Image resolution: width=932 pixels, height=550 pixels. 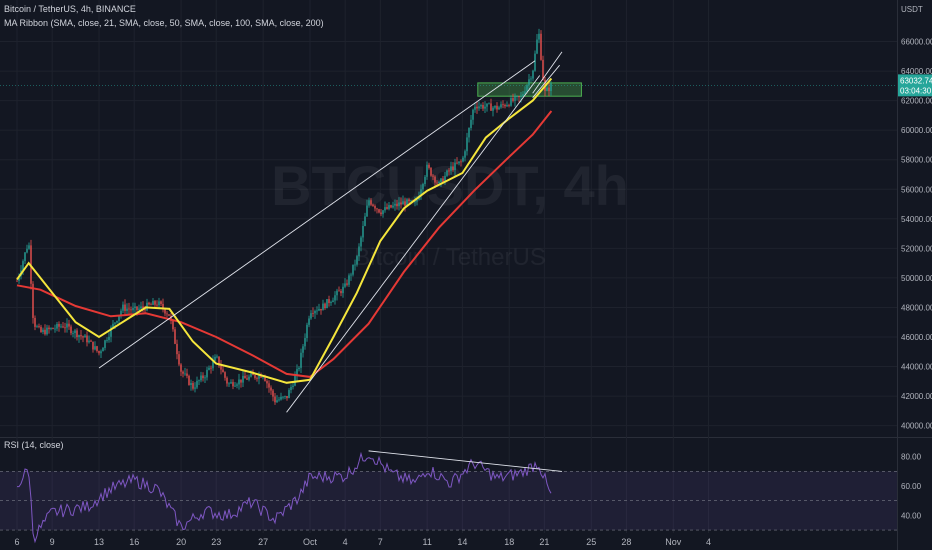 I want to click on y-tick-label: 50000.00, so click(x=916, y=278).